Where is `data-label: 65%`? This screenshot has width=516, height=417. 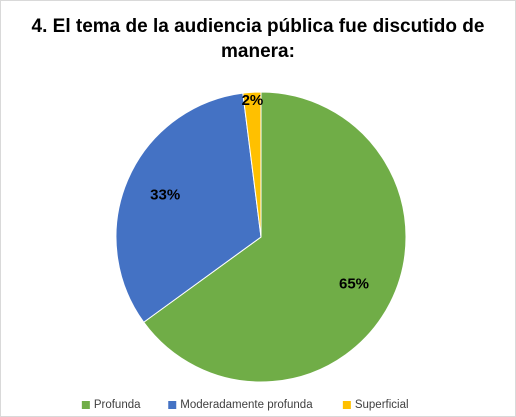
data-label: 65% is located at coordinates (354, 283).